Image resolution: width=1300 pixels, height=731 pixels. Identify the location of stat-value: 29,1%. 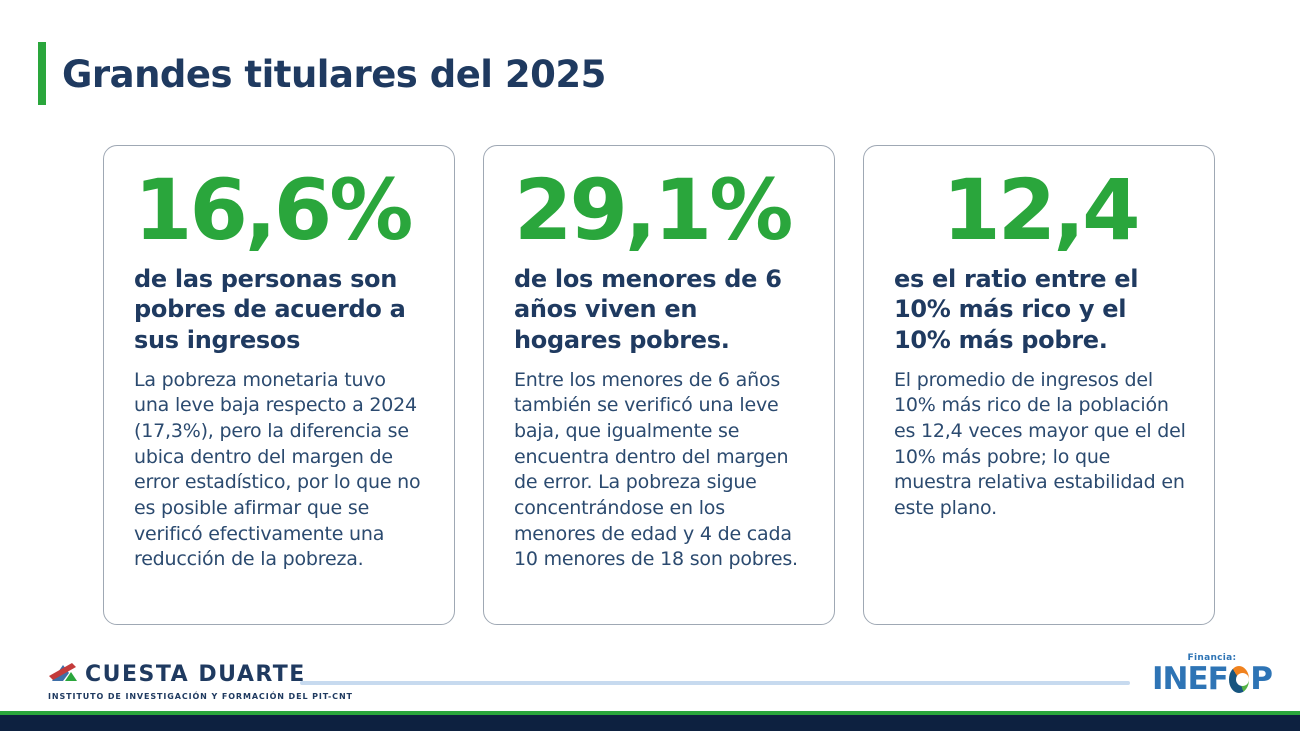
(653, 210).